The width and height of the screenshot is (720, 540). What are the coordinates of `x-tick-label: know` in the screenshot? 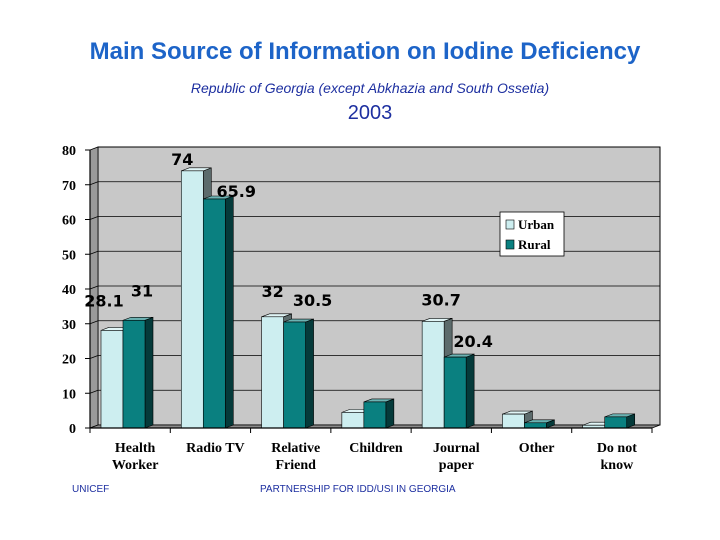 It's located at (618, 465).